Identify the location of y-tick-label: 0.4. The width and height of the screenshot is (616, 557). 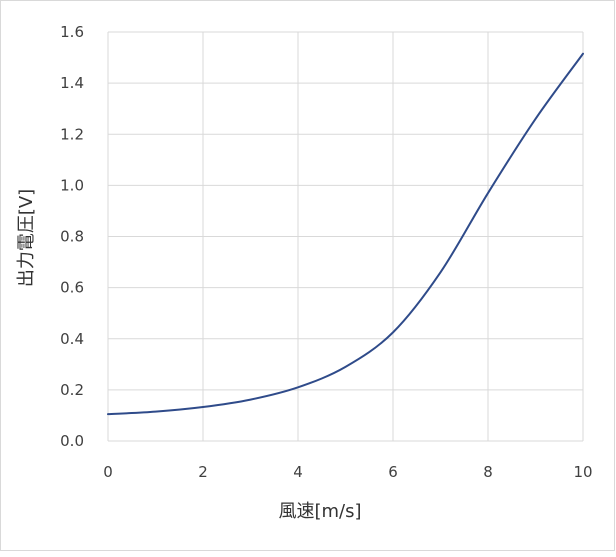
(72, 339).